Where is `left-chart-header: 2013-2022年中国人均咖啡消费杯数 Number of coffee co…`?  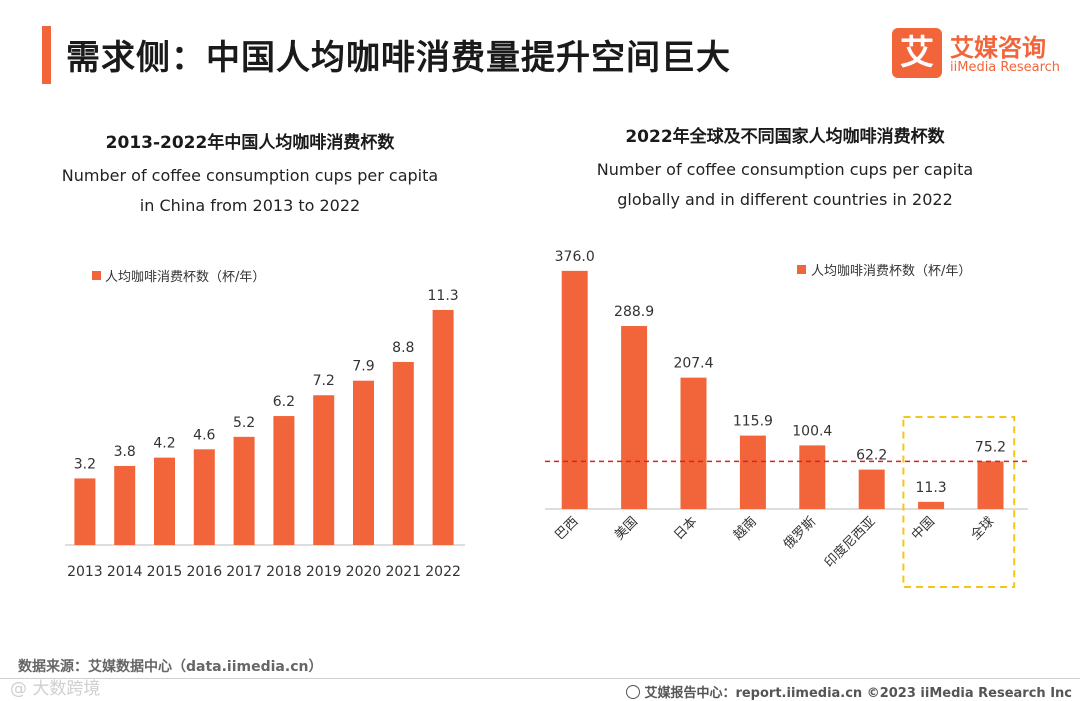 left-chart-header: 2013-2022年中国人均咖啡消费杯数 Number of coffee co… is located at coordinates (250, 174).